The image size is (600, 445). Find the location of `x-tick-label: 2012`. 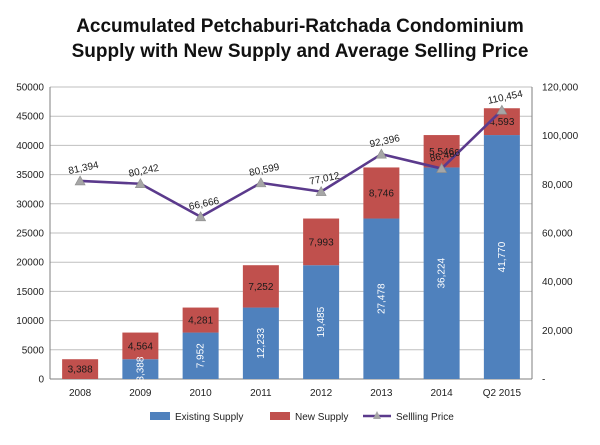

x-tick-label: 2012 is located at coordinates (321, 393).